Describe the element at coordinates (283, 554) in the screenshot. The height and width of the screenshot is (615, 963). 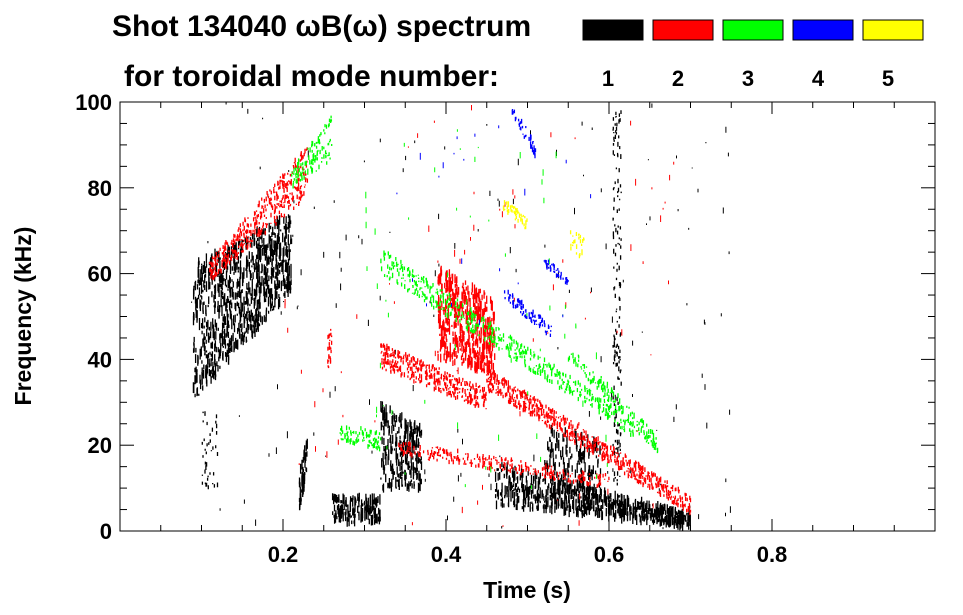
I see `x-tick-label: 0.2` at that location.